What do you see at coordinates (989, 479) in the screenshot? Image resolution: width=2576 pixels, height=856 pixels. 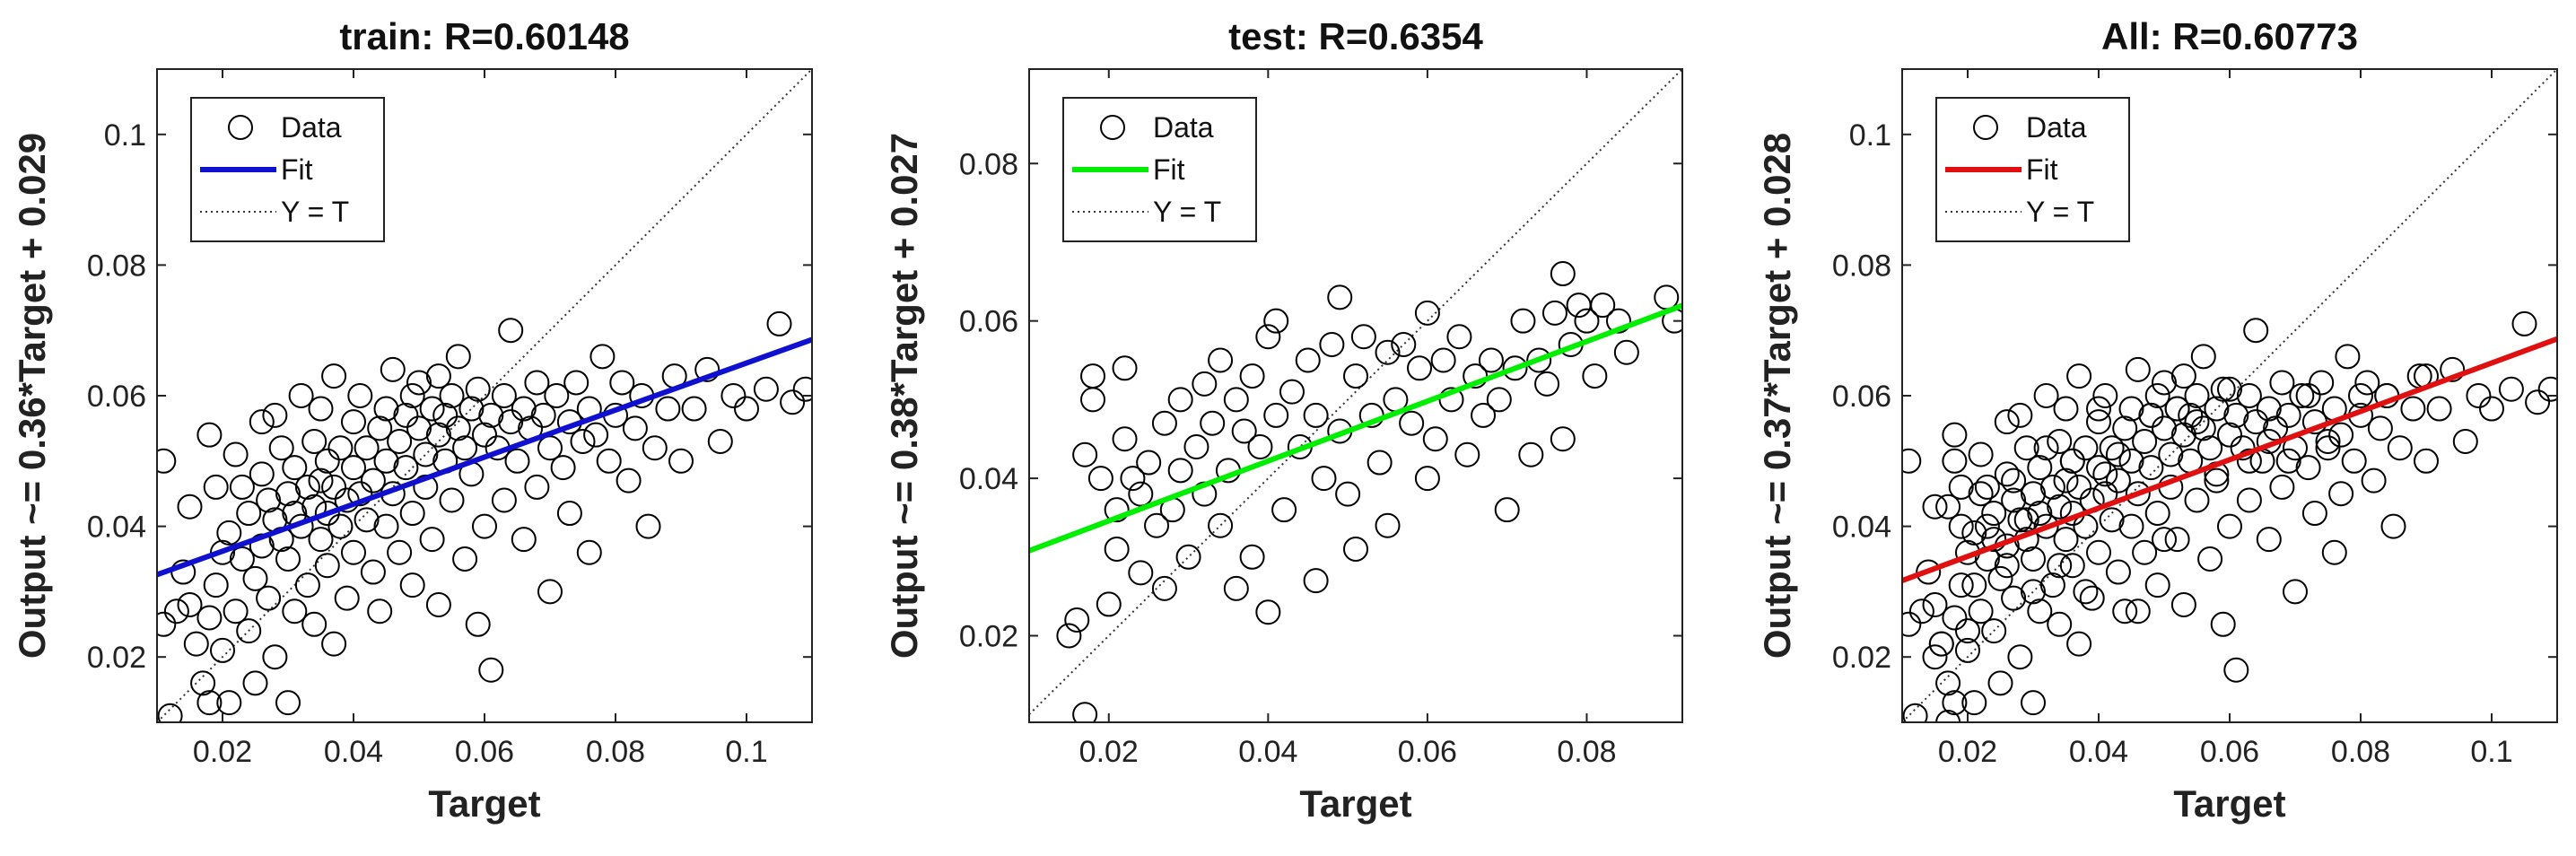 I see `y-tick-label: 0.04` at bounding box center [989, 479].